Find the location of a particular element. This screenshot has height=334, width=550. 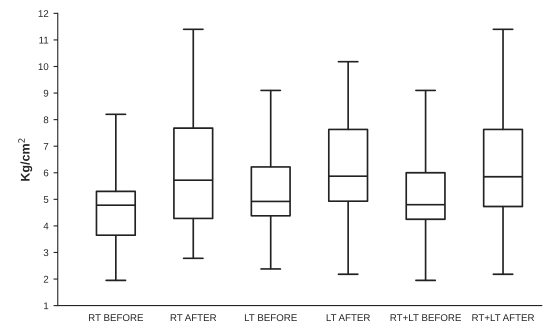

x-tick-label: LT AFTER is located at coordinates (348, 317).